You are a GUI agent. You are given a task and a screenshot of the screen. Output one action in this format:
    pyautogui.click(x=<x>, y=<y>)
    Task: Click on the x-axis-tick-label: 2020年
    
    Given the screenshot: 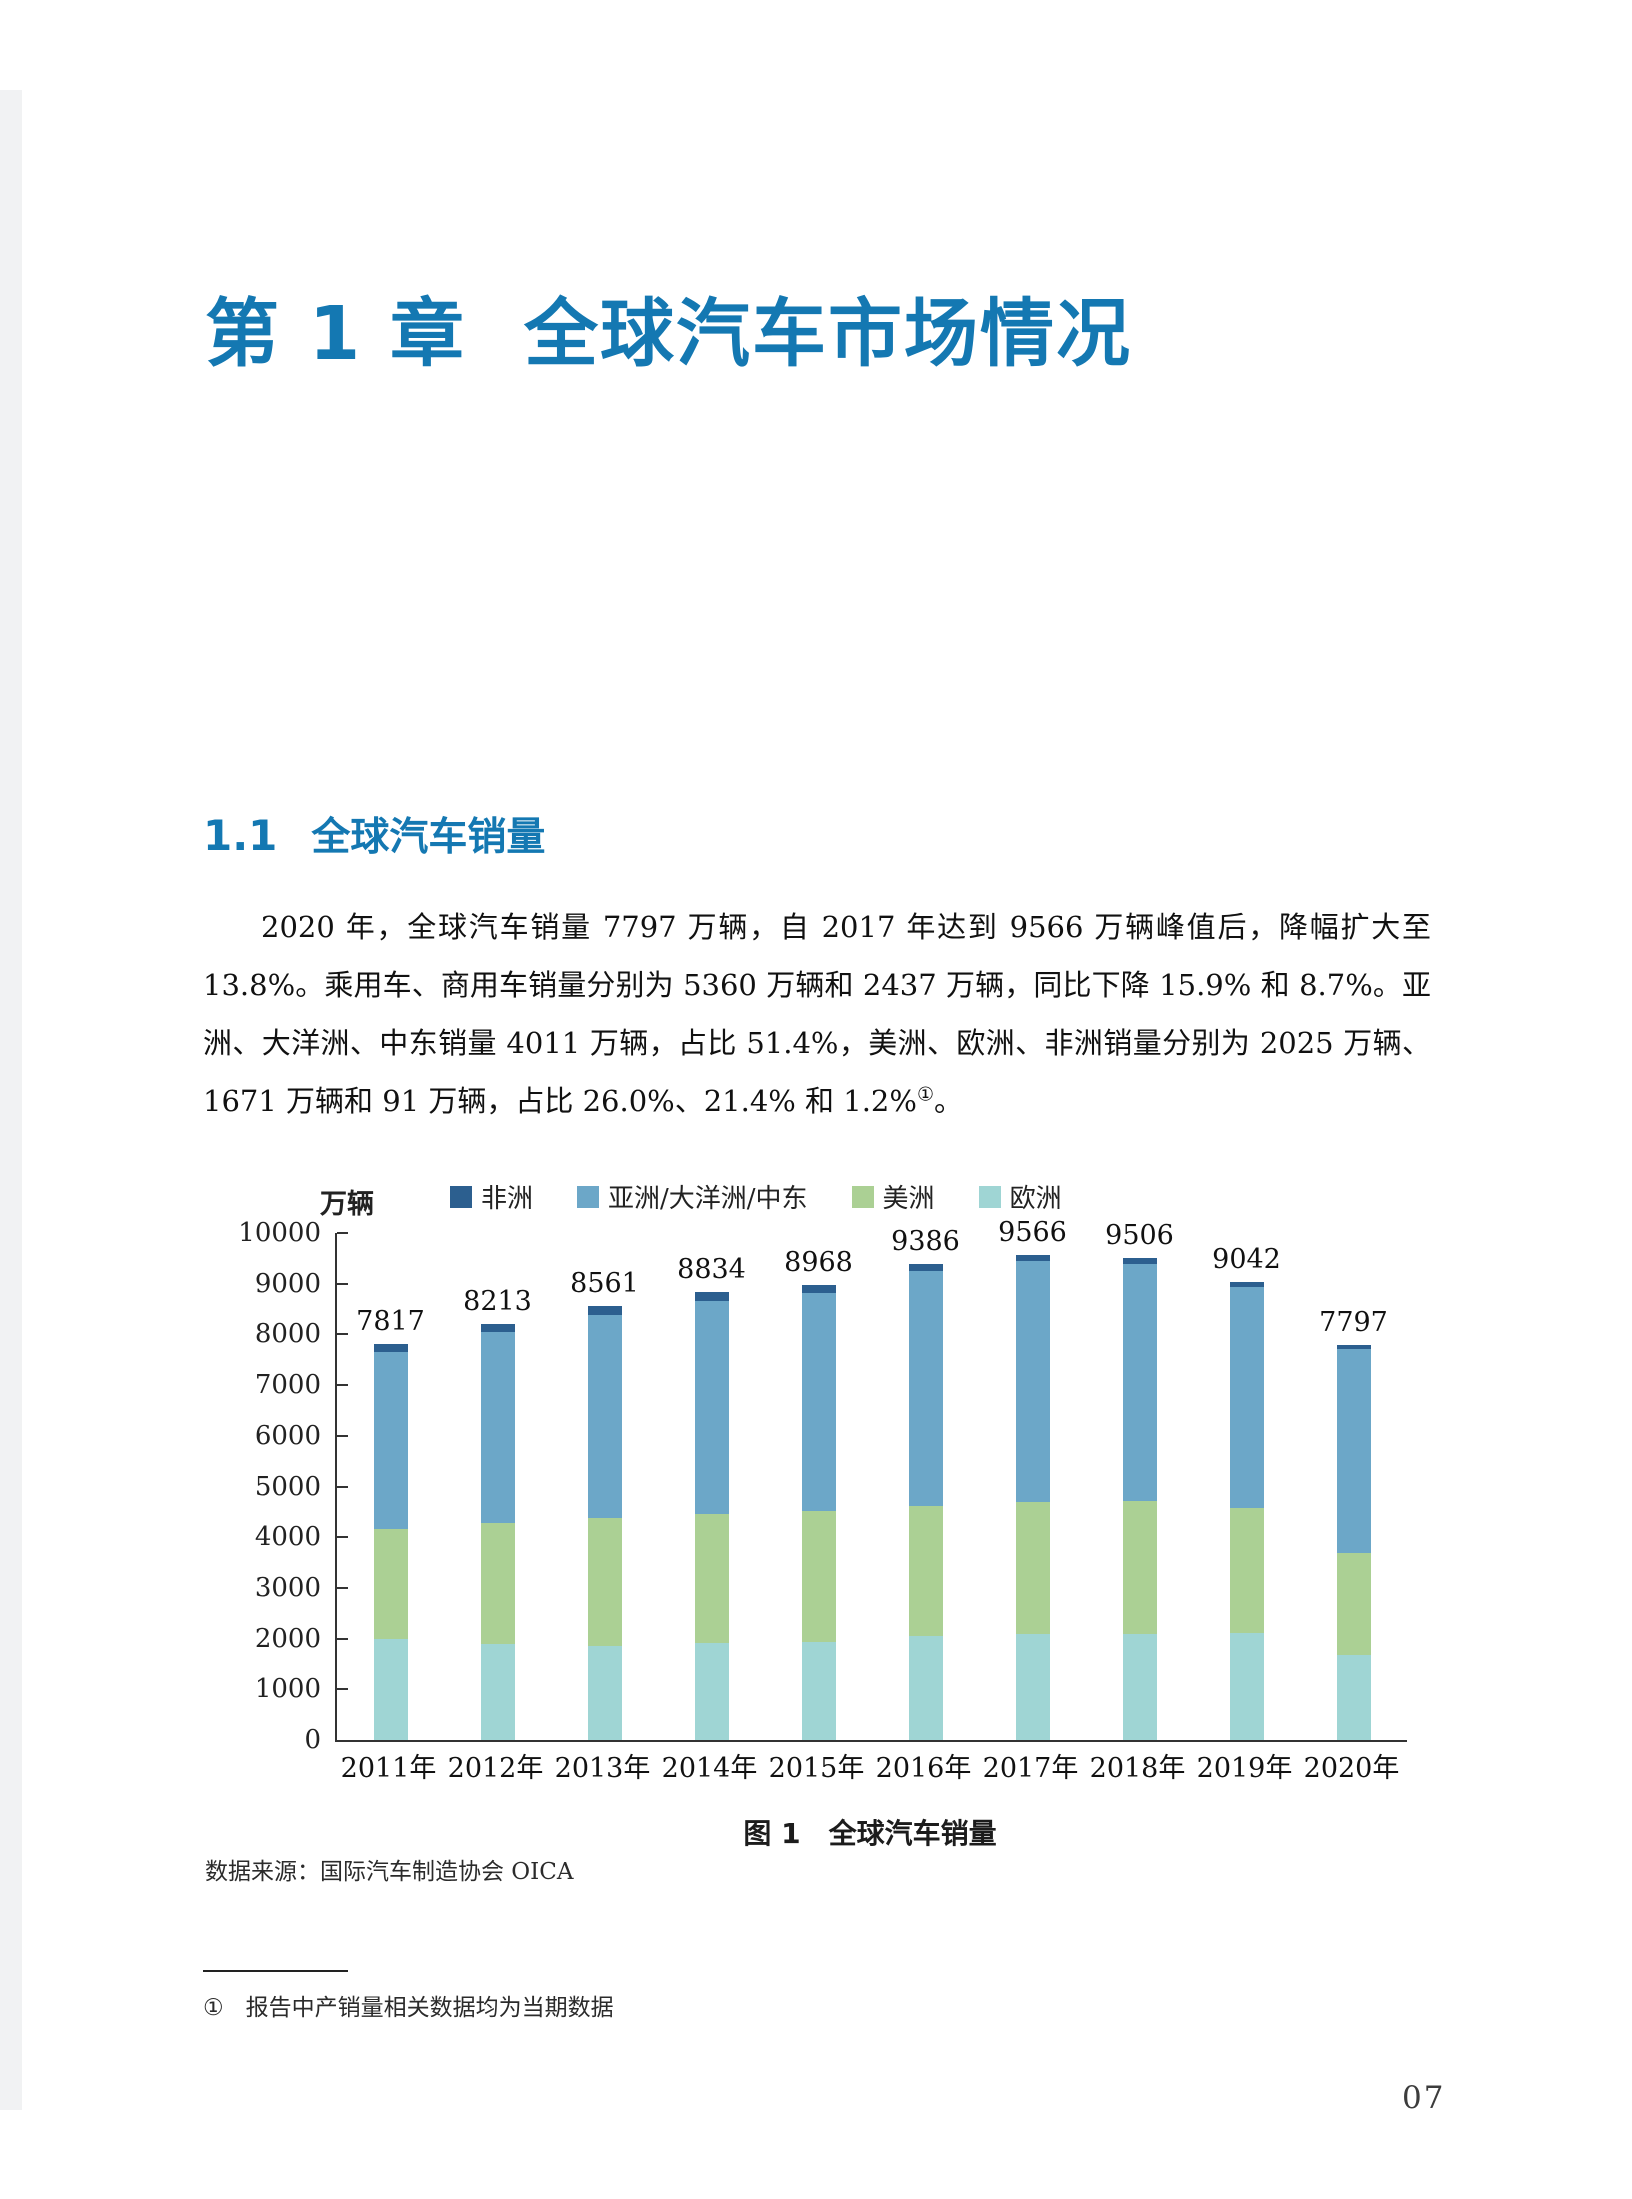 What is the action you would take?
    pyautogui.click(x=1351, y=1768)
    